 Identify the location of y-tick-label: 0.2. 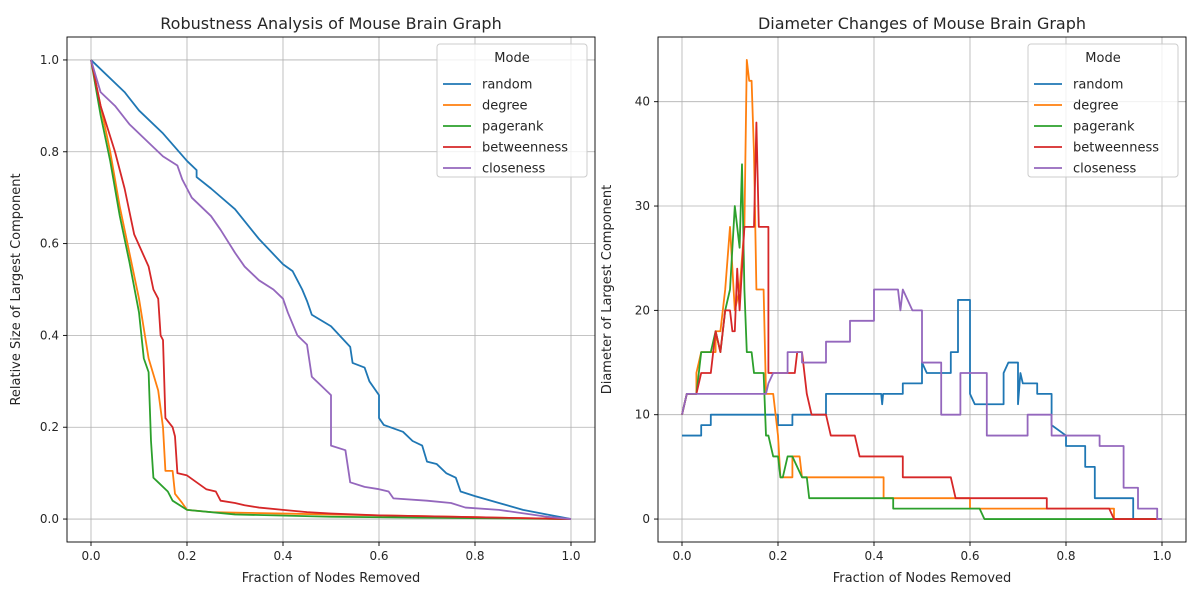
(49, 427).